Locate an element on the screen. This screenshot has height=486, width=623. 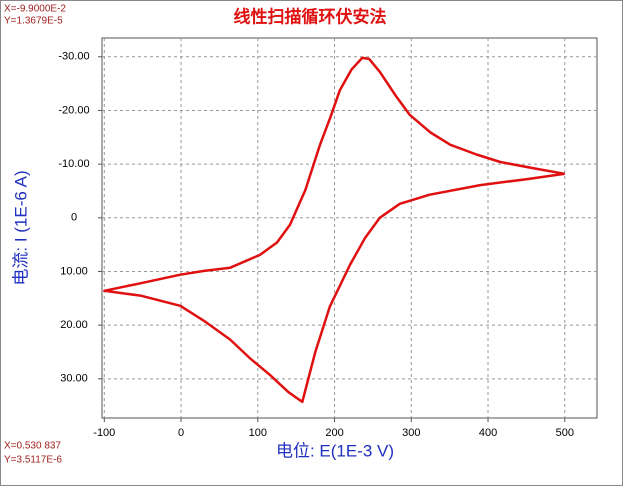
x-tick-label: 200 is located at coordinates (334, 433).